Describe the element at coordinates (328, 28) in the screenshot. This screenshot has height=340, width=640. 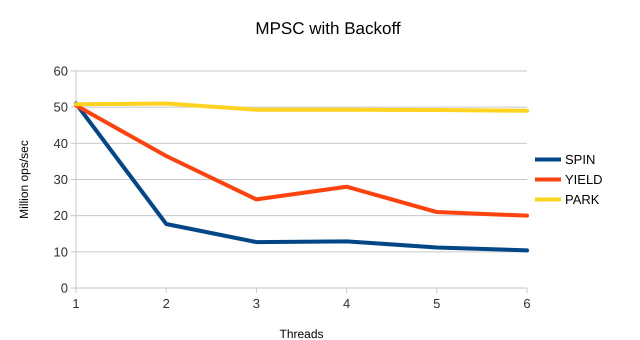
I see `chart-title: MPSC with Backoff` at that location.